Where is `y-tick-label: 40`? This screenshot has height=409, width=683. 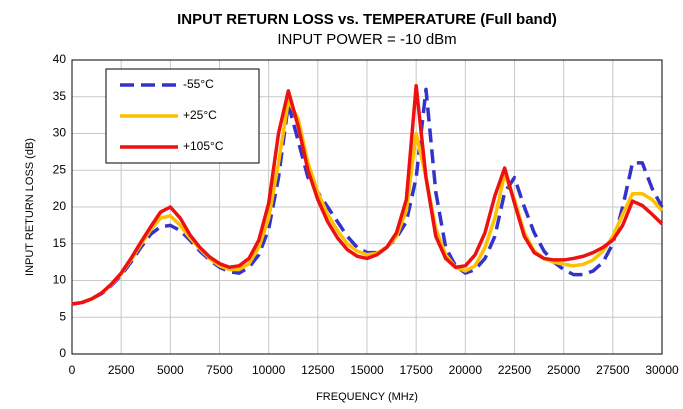
y-tick-label: 40 is located at coordinates (60, 59).